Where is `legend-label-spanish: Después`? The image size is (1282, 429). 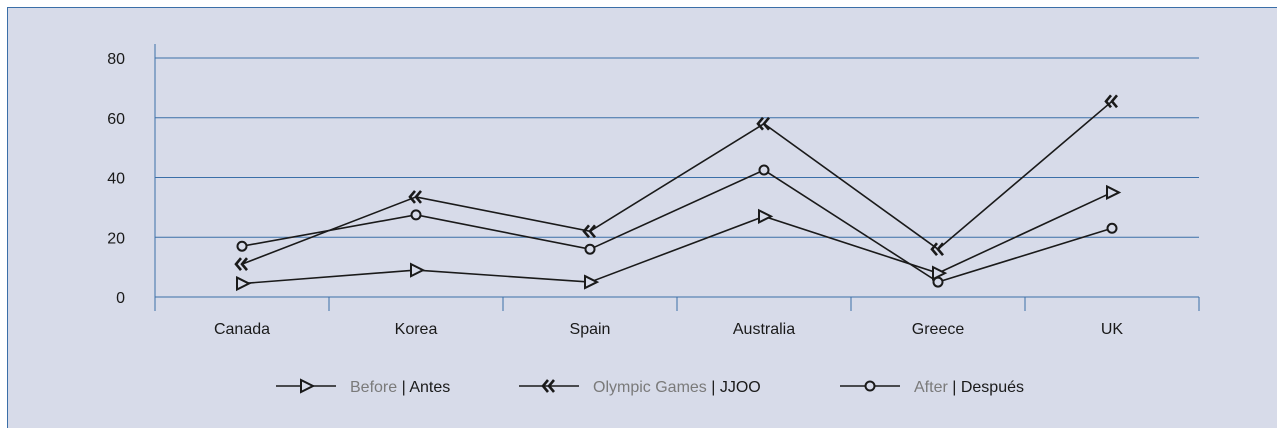
legend-label-spanish: Después is located at coordinates (992, 387).